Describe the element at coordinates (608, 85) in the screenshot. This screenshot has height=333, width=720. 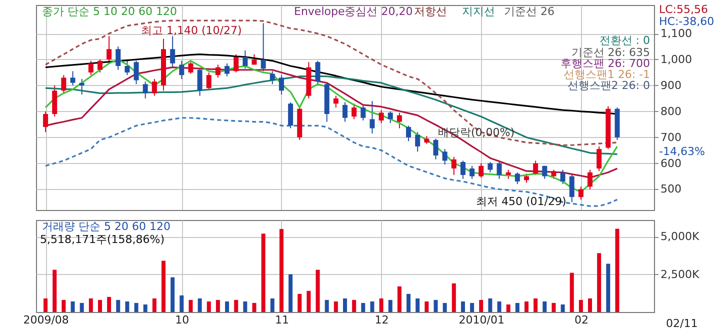
I see `annotation: 선행스팬2 26: 0` at that location.